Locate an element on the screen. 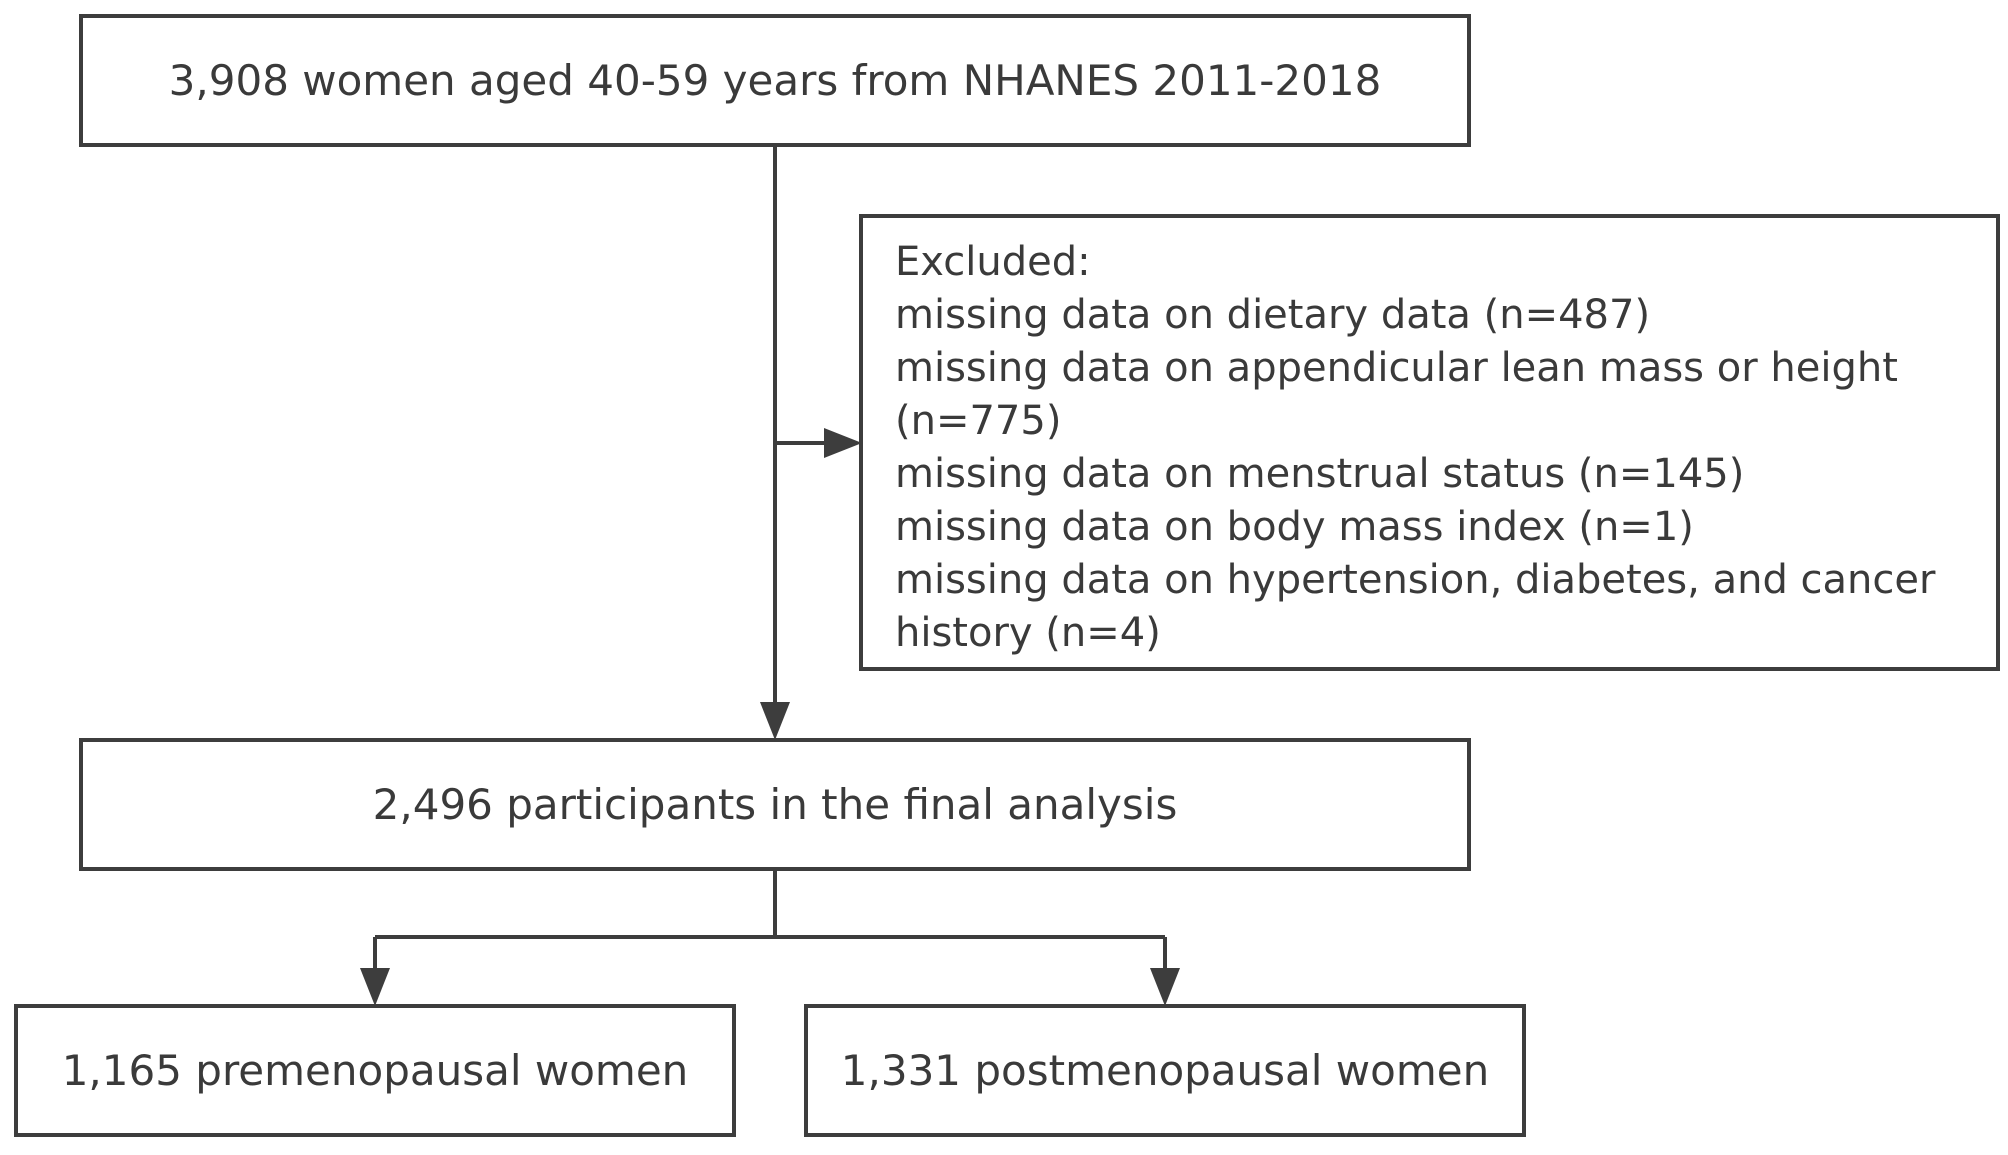  postmenopausal-box: 1,331 postmenopausal women is located at coordinates (1165, 1070).